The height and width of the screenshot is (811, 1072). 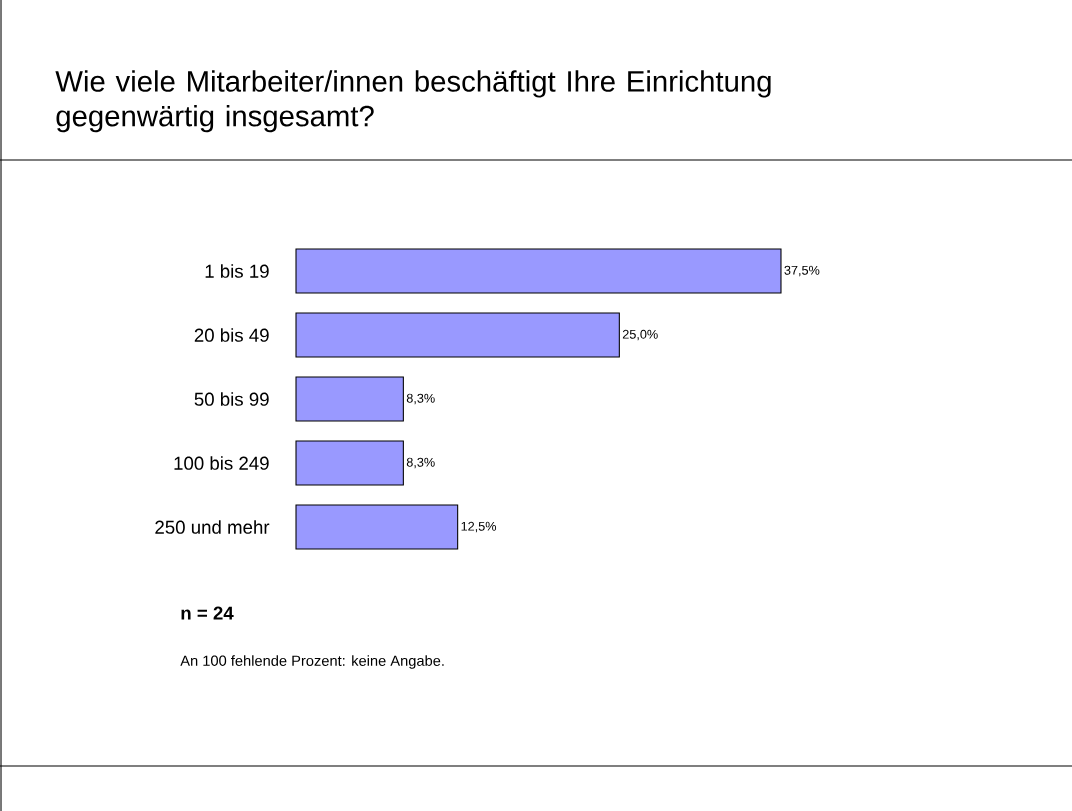 What do you see at coordinates (231, 335) in the screenshot?
I see `y-tick-label: 20 bis 49` at bounding box center [231, 335].